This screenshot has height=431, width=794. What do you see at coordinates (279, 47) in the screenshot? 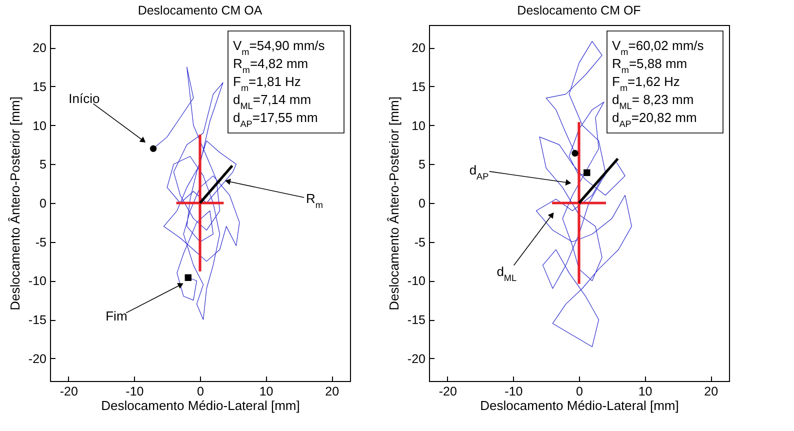
I see `annotation: V$_{m}$=54,90 mm/s` at bounding box center [279, 47].